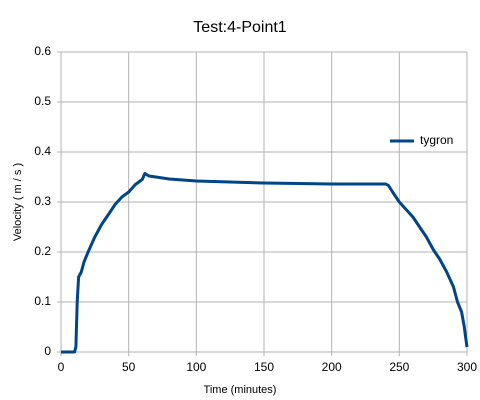 Image resolution: width=480 pixels, height=400 pixels. I want to click on y-tick-label: 0.5, so click(42, 101).